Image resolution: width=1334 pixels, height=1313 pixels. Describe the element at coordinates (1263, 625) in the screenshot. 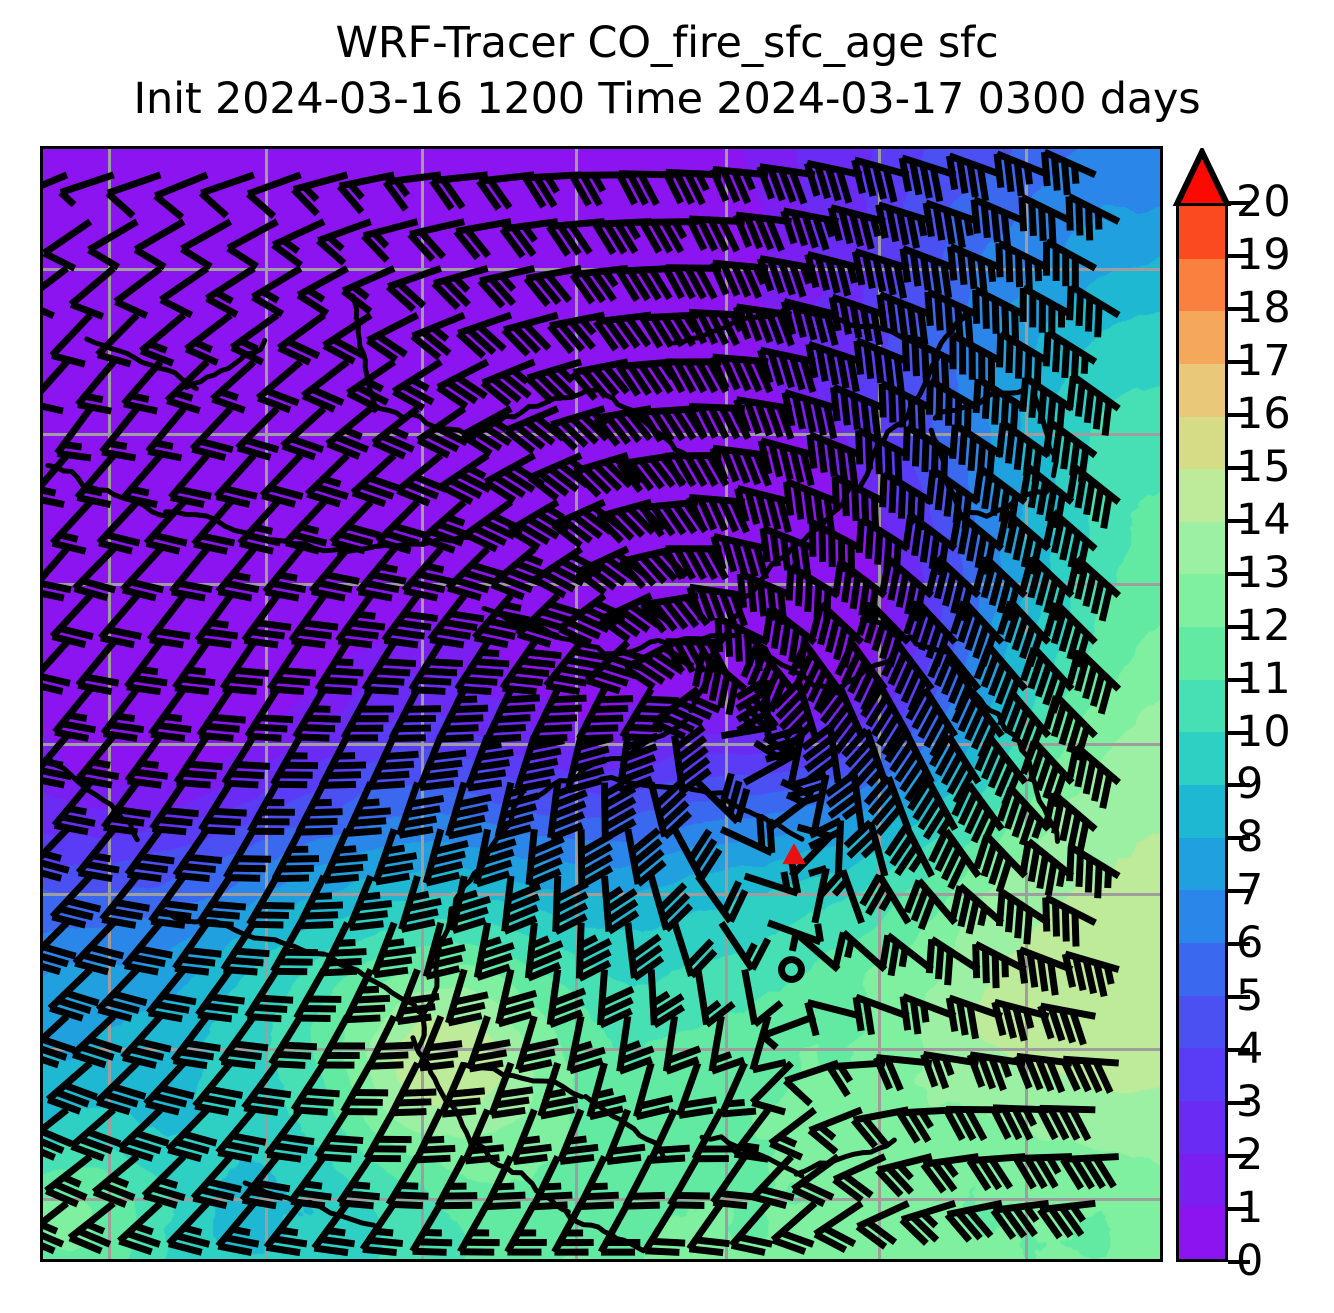

I see `colorbar-tick-label: 12` at that location.